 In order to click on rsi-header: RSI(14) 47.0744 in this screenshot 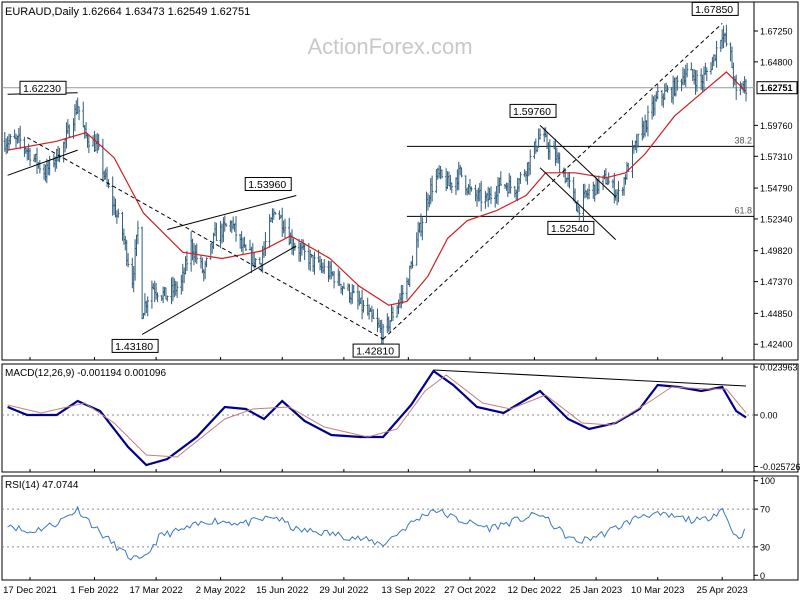, I will do `click(42, 485)`.